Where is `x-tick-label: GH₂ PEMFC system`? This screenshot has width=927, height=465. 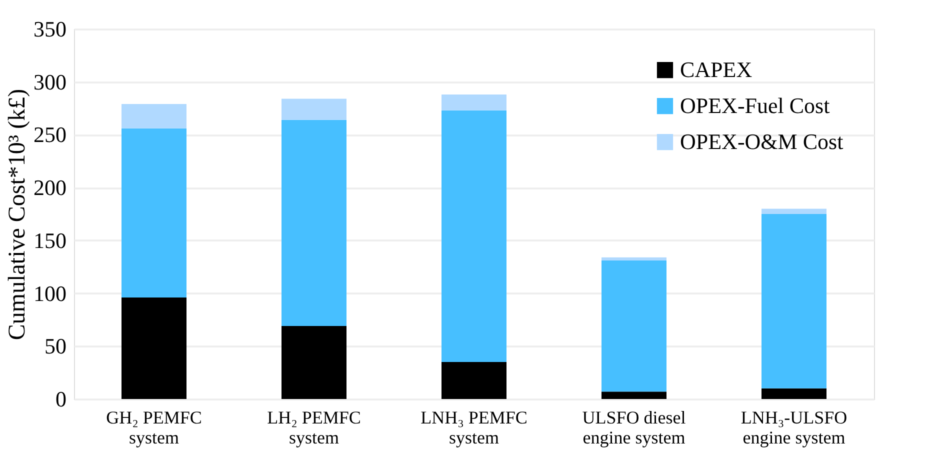
x-tick-label: GH₂ PEMFC system is located at coordinates (154, 428).